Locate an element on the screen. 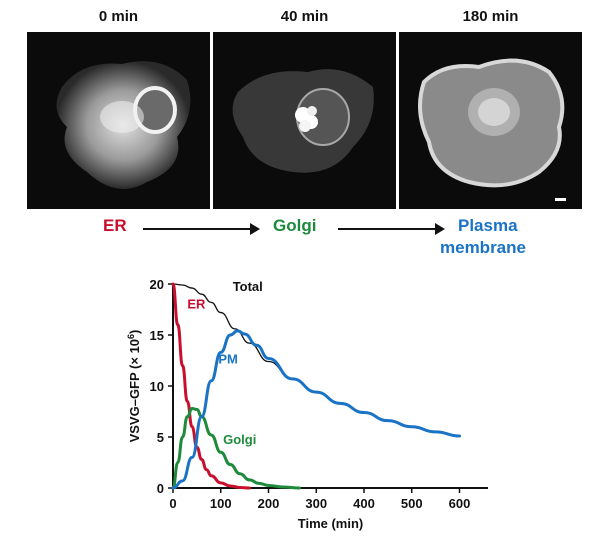  series-line-golgi is located at coordinates (236, 448).